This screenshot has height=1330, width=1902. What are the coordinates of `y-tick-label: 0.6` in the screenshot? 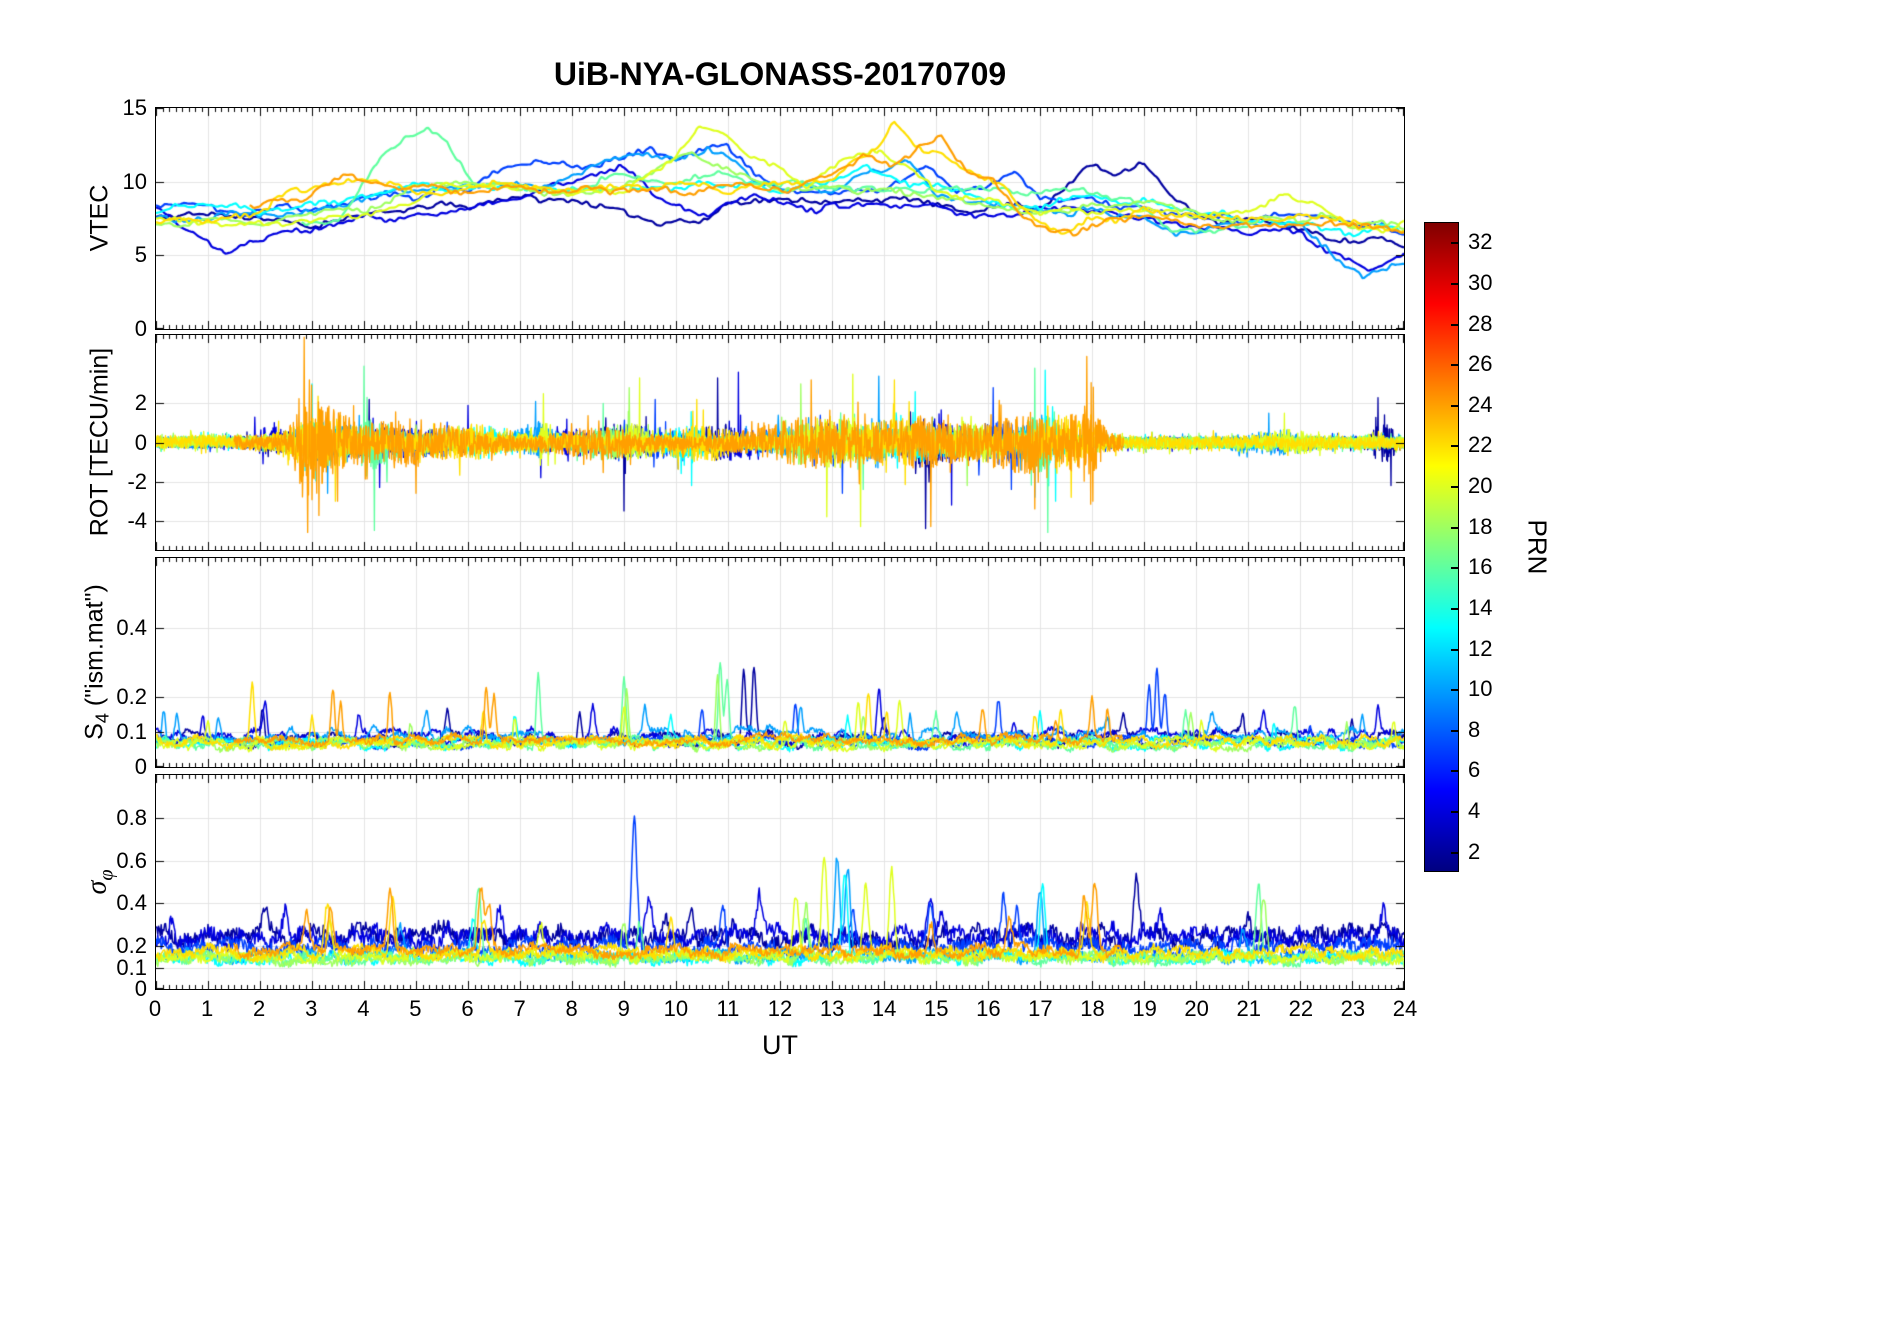 It's located at (131, 860).